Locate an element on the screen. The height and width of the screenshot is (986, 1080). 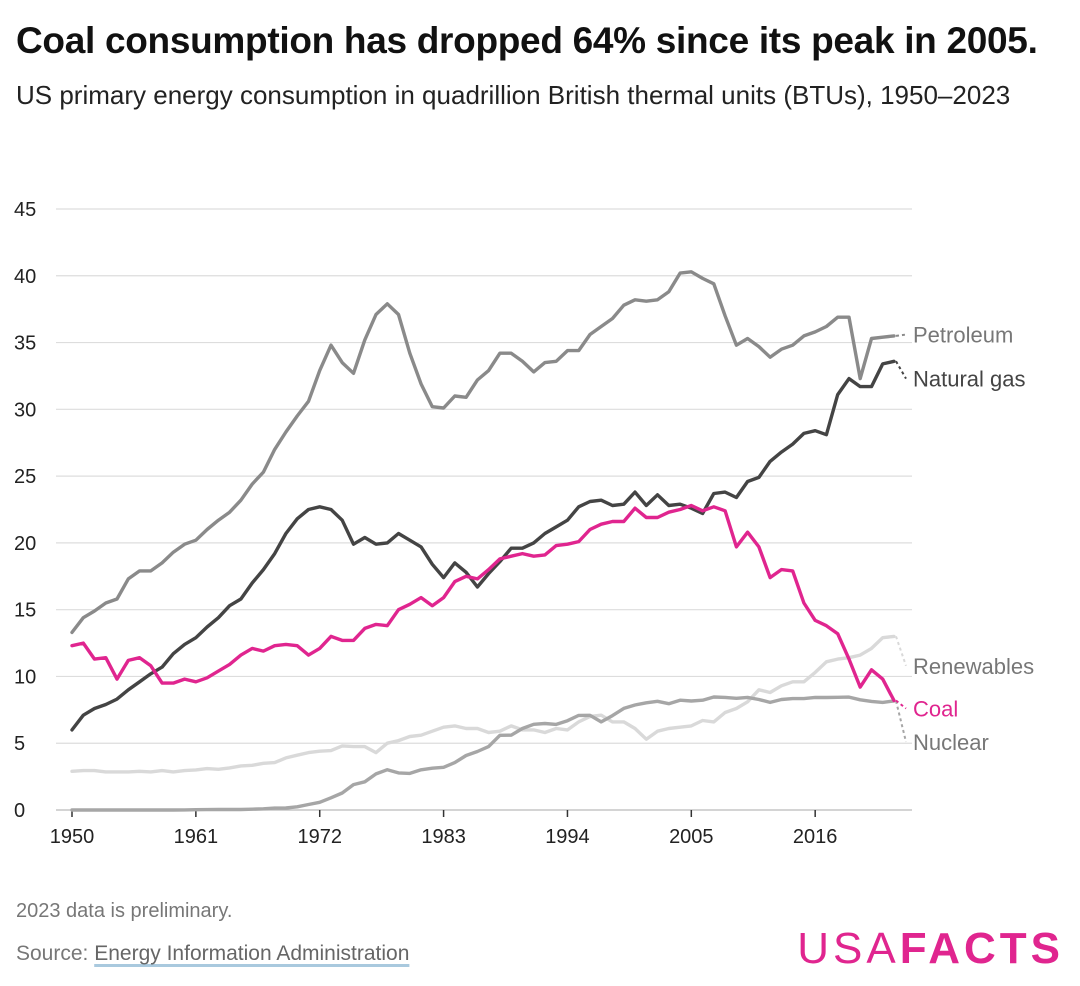
x-tick-label: 1972 is located at coordinates (319, 837).